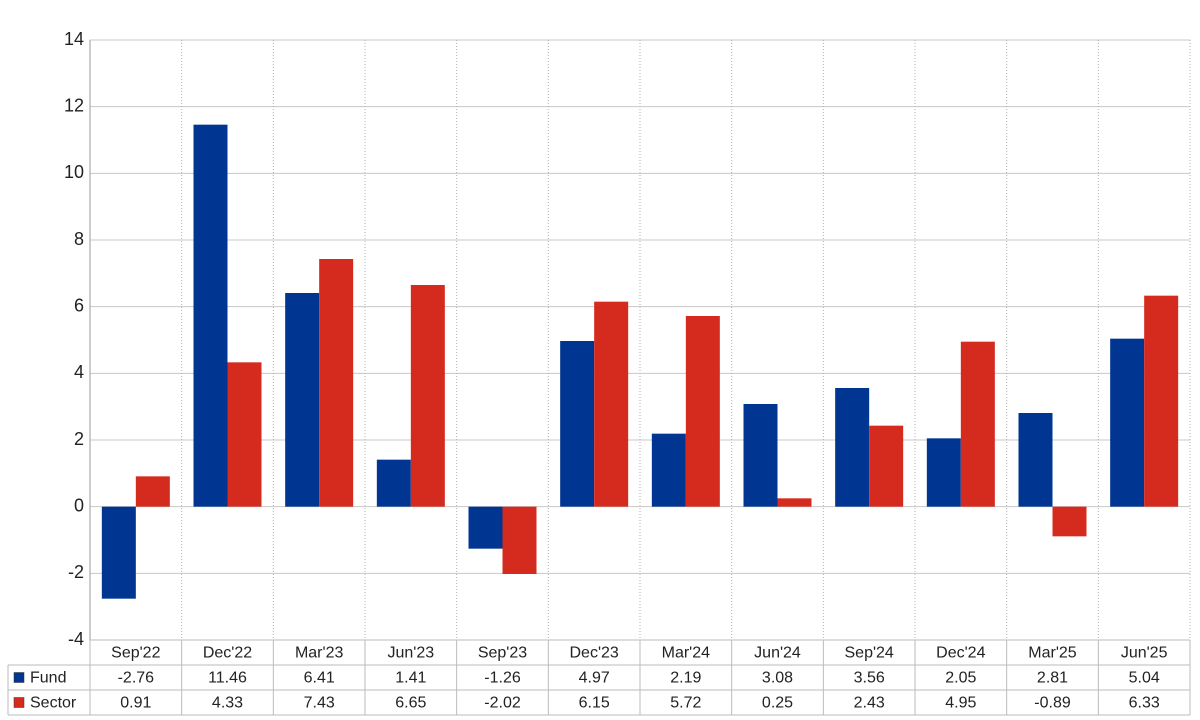  I want to click on table-value: 3.08, so click(777, 678).